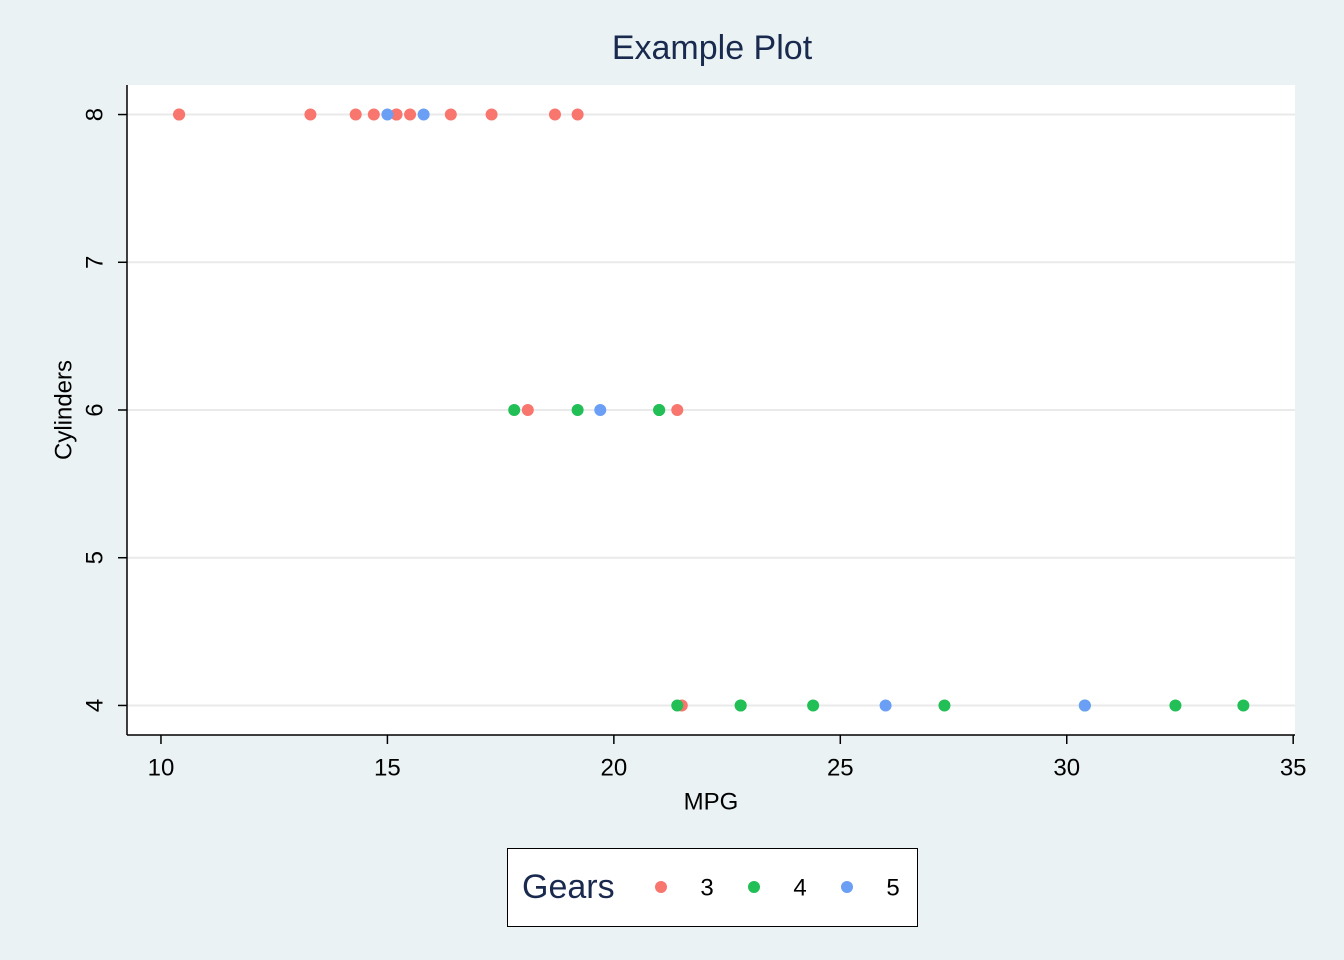 Image resolution: width=1344 pixels, height=960 pixels. Describe the element at coordinates (387, 767) in the screenshot. I see `x-tick-label: 15` at that location.